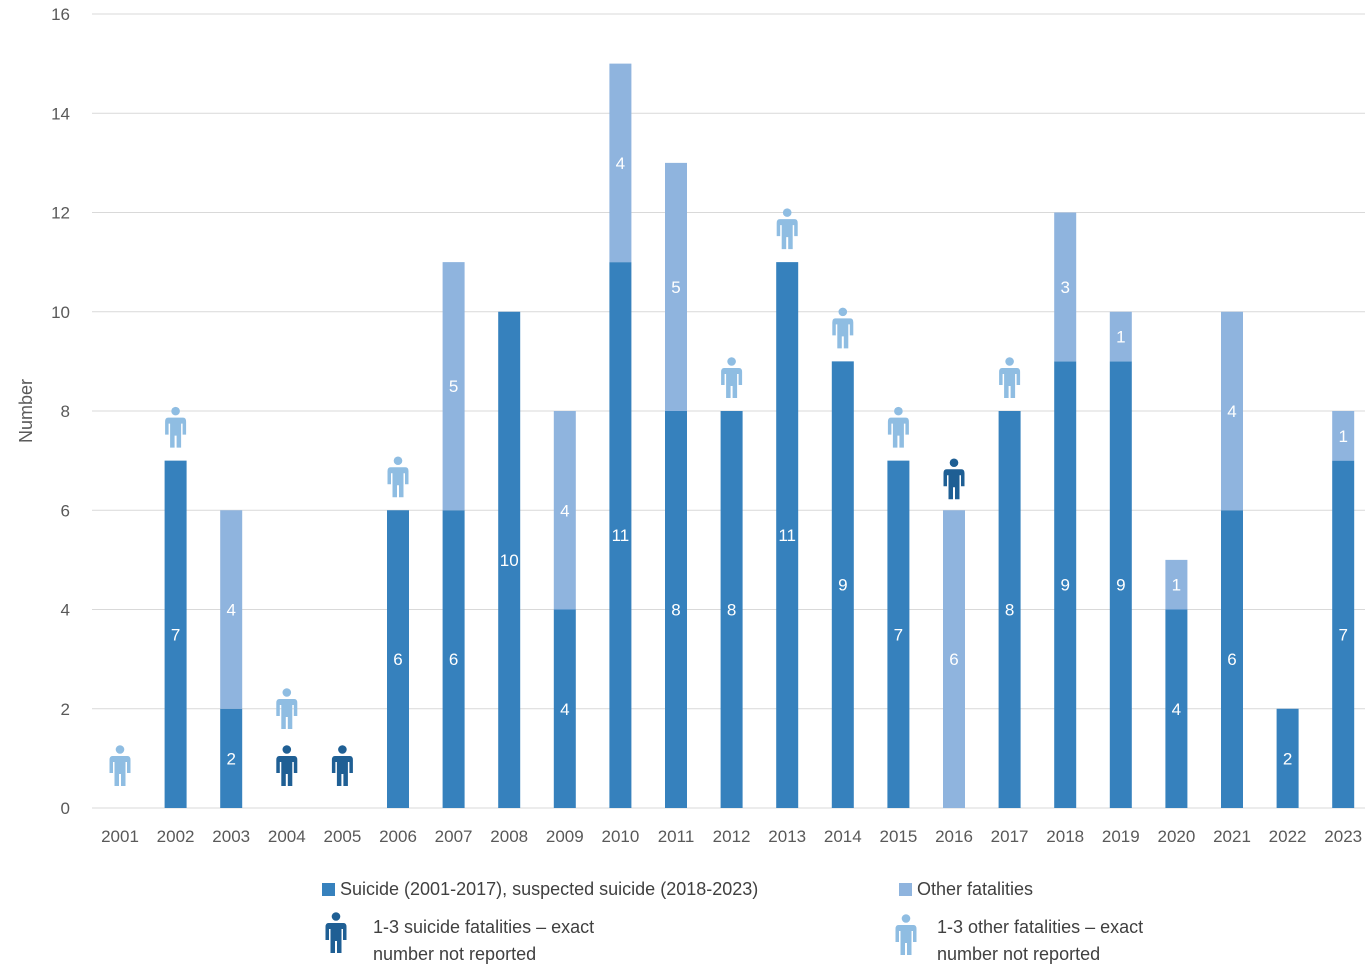  I want to click on y-tick-label: 14, so click(60, 113).